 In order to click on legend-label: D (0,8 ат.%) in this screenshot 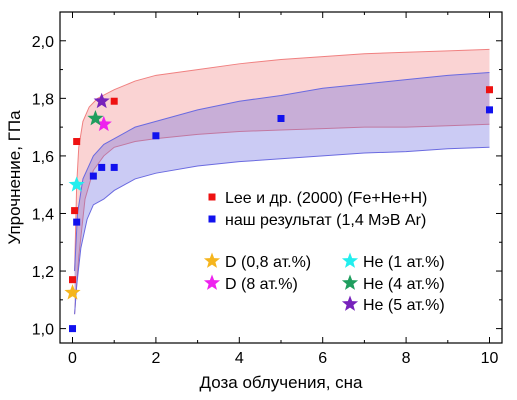, I will do `click(268, 262)`.